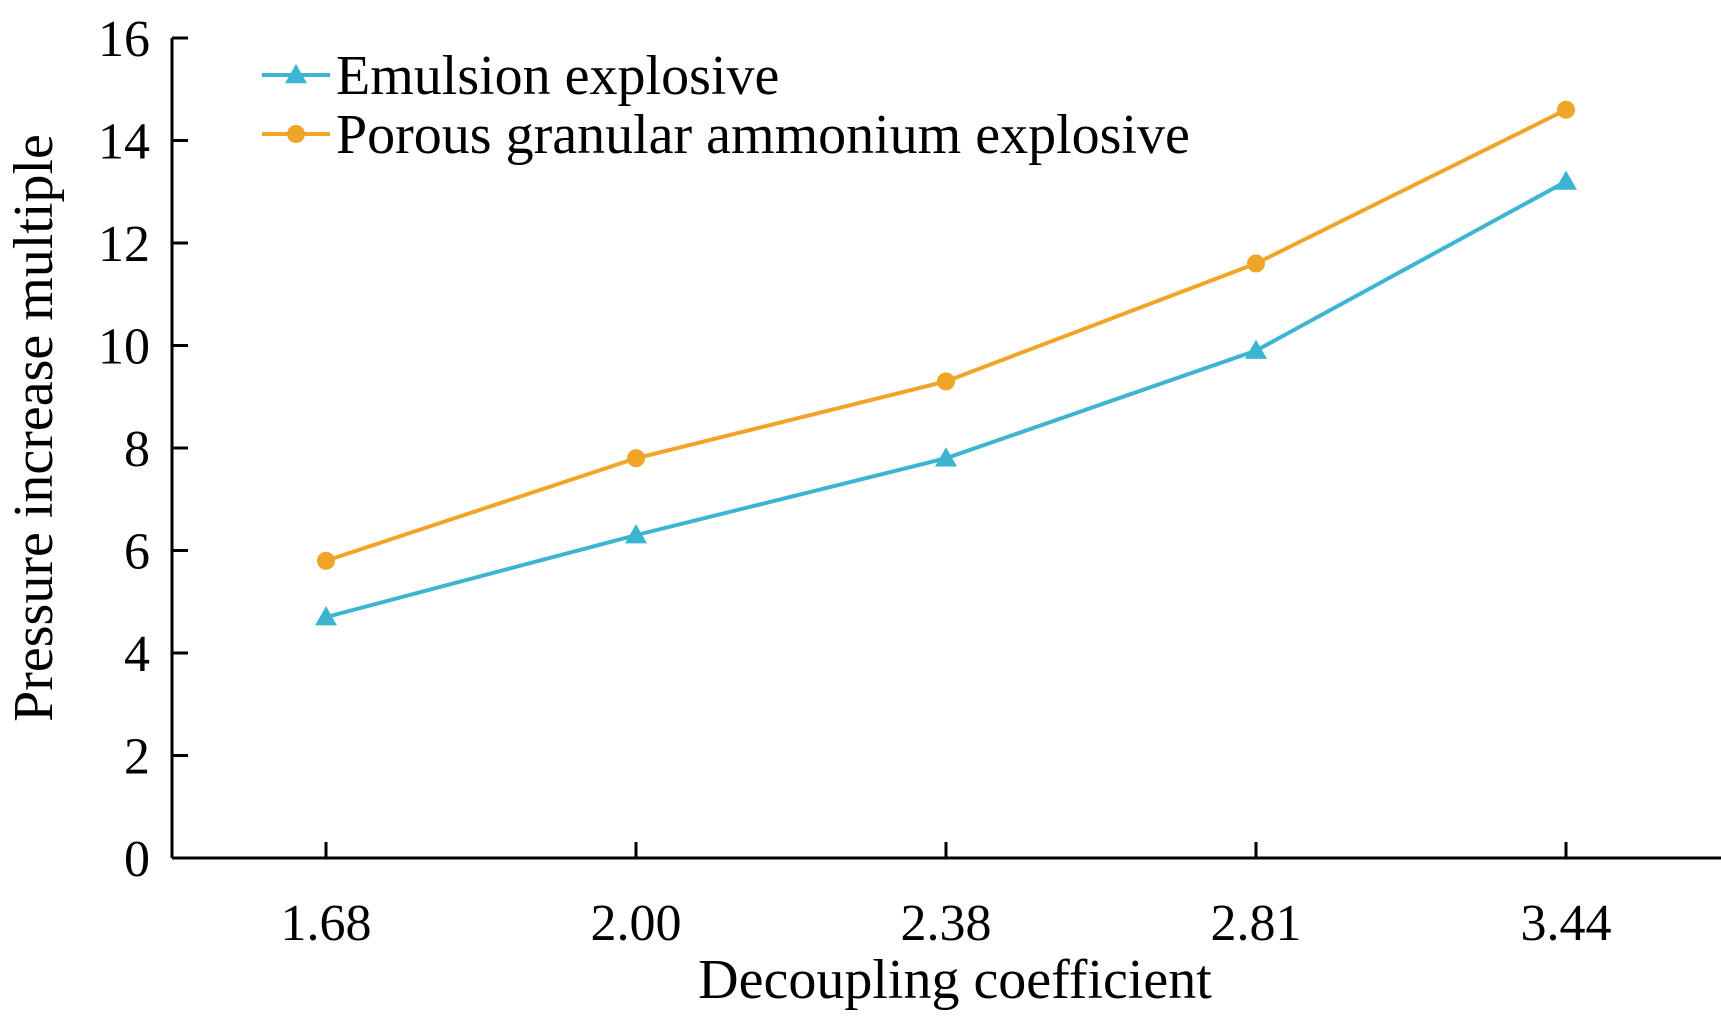 The image size is (1721, 1018). I want to click on x-tick-label: 3.44, so click(1566, 923).